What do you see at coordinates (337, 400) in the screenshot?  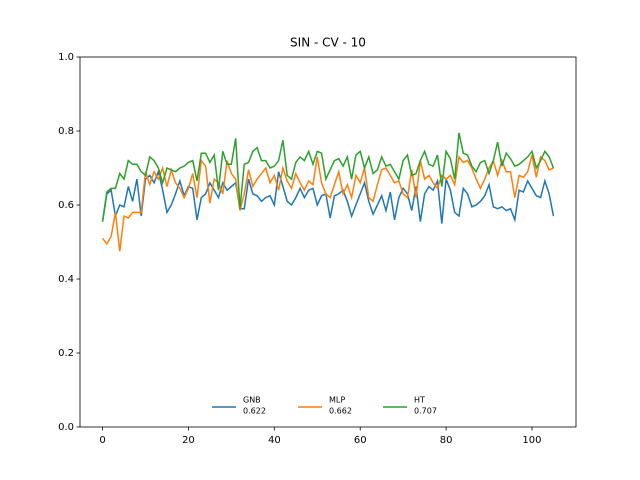 I see `legend-label: MLP` at bounding box center [337, 400].